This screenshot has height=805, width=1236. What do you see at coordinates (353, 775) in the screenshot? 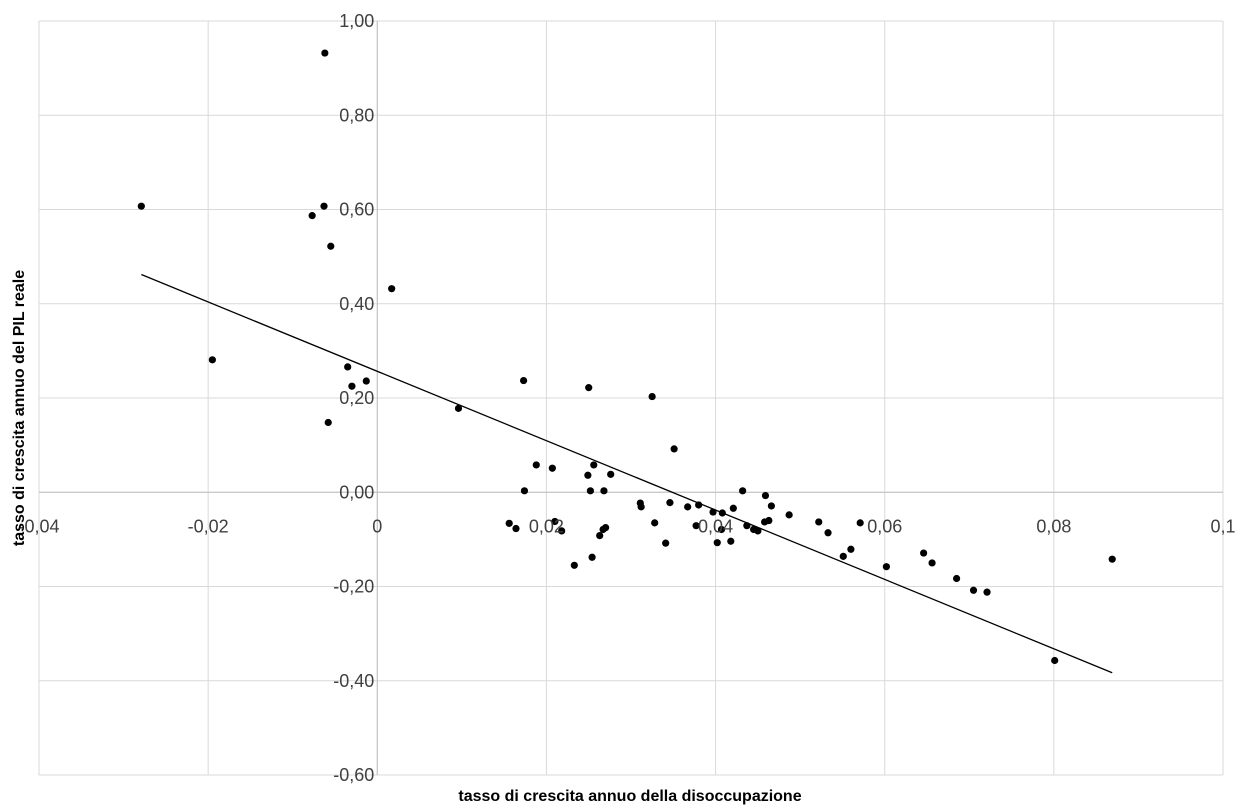
I see `y-tick-label: -0,60` at bounding box center [353, 775].